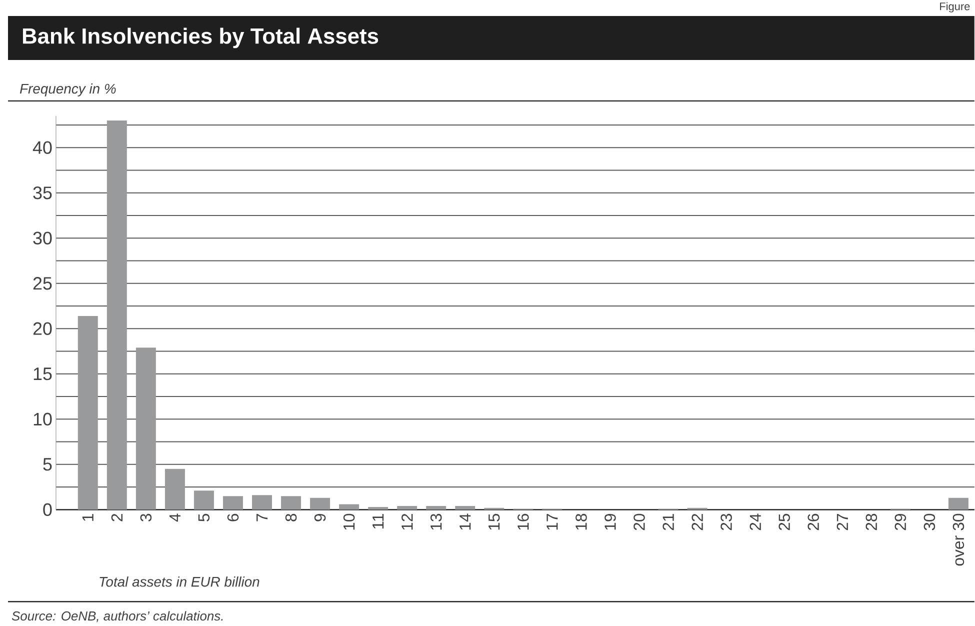 The width and height of the screenshot is (975, 626). Describe the element at coordinates (552, 522) in the screenshot. I see `x-tick-label: 17` at that location.